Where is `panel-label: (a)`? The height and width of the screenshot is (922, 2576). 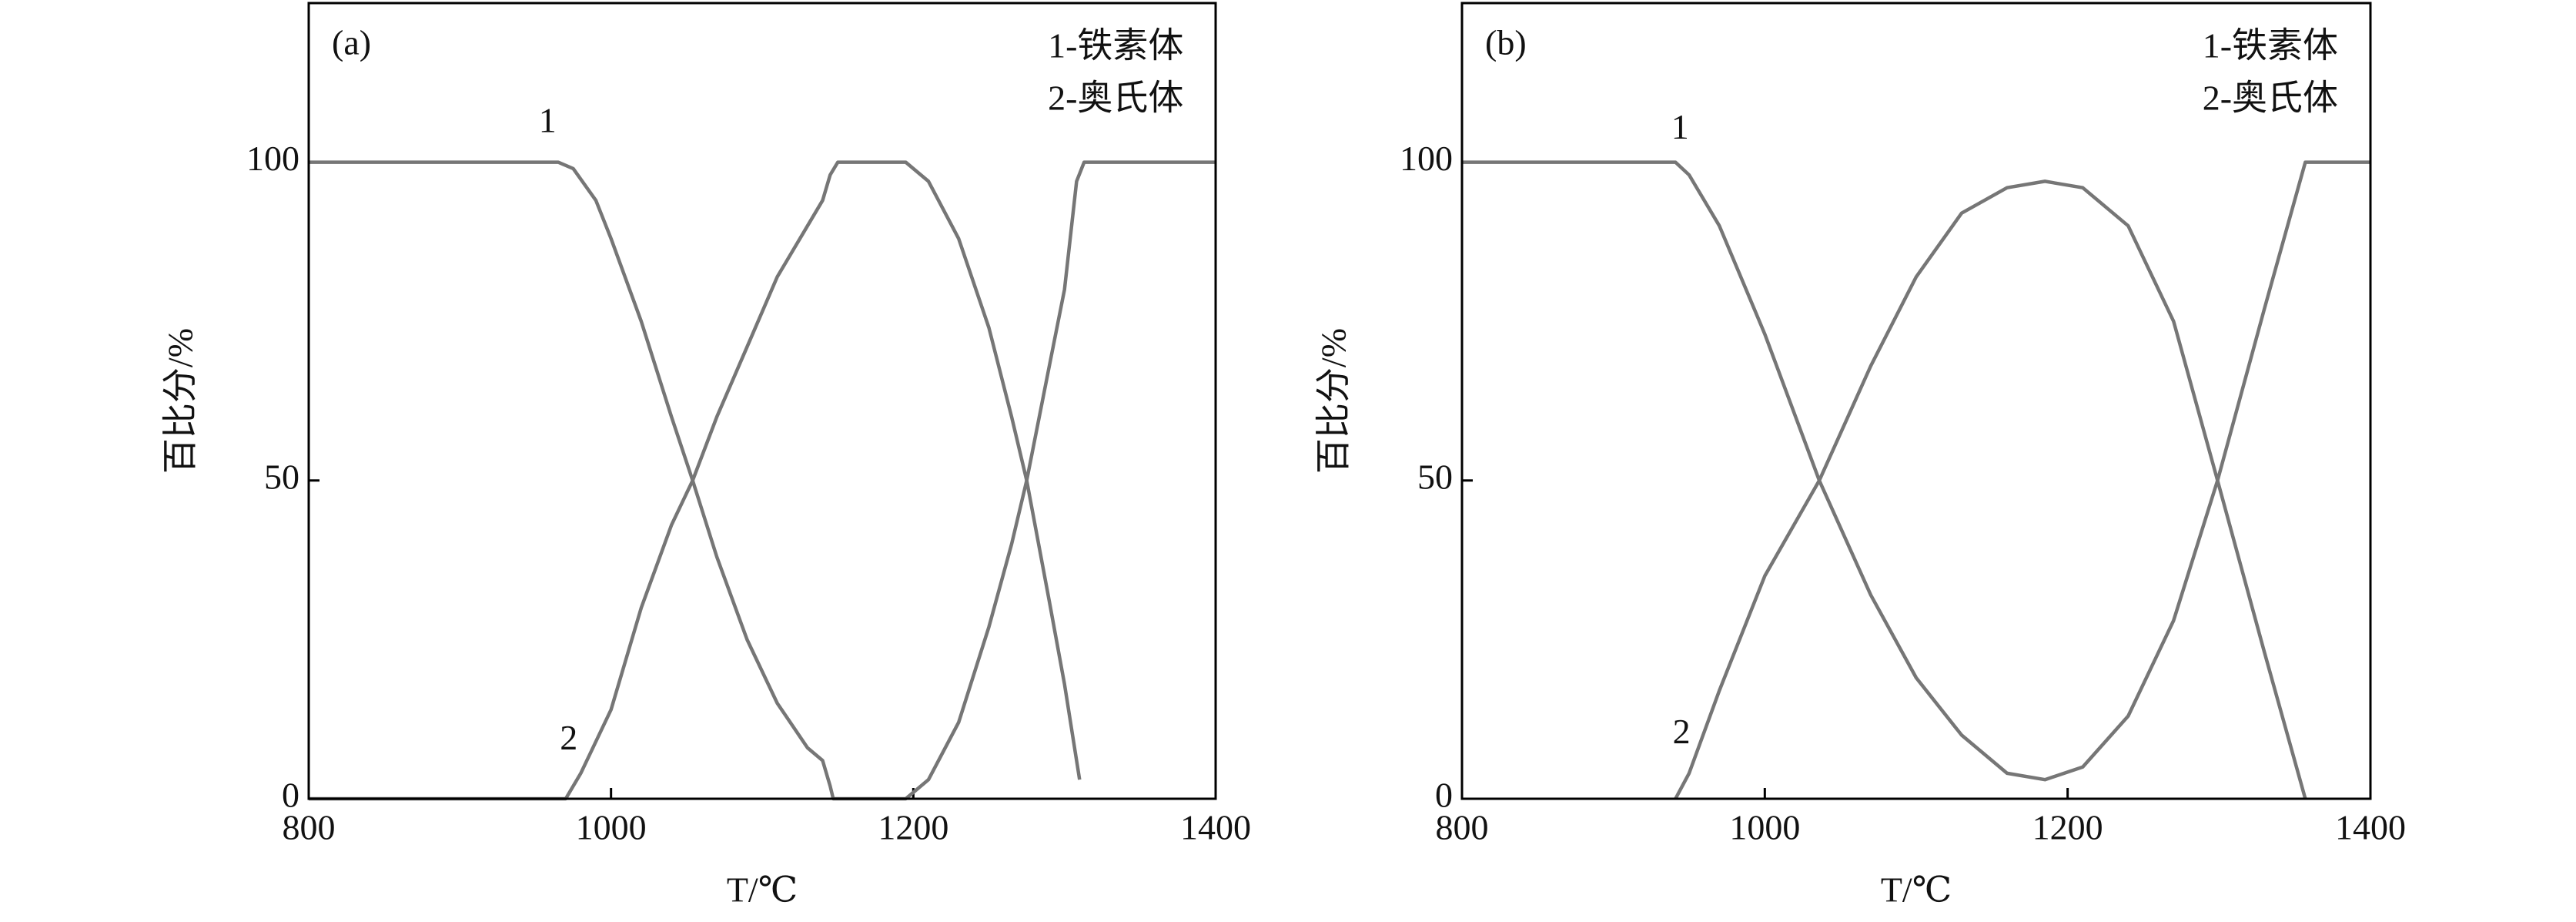
panel-label: (a) is located at coordinates (352, 42).